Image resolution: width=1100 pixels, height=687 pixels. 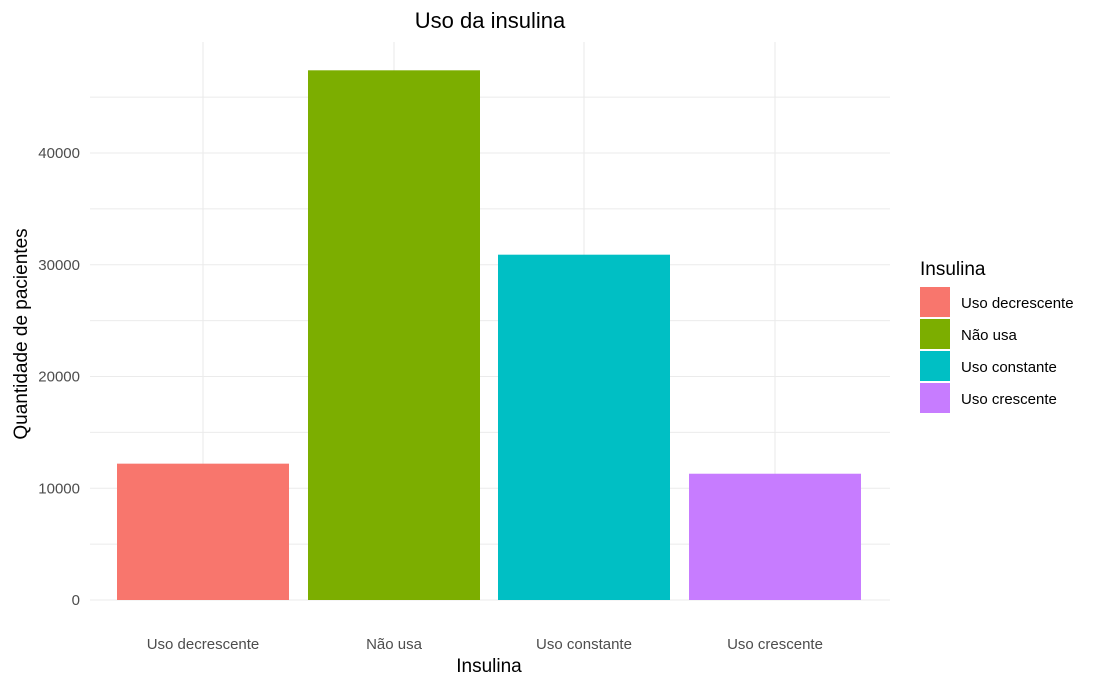 I want to click on x-axis-title: Insulina, so click(x=489, y=666).